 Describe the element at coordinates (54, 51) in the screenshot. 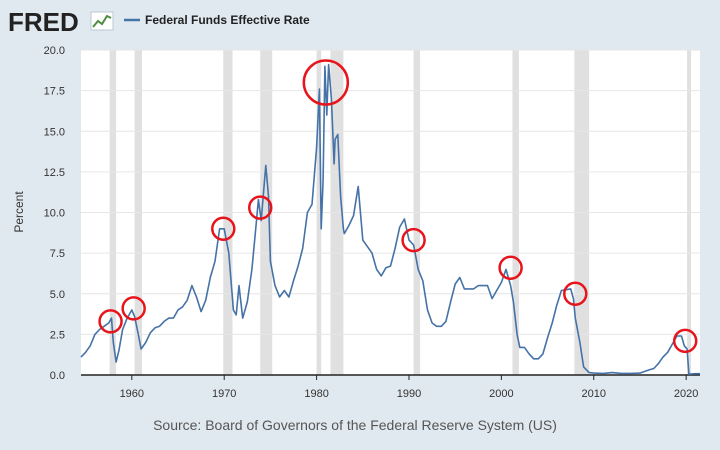

I see `y-tick-label: 20.0` at that location.